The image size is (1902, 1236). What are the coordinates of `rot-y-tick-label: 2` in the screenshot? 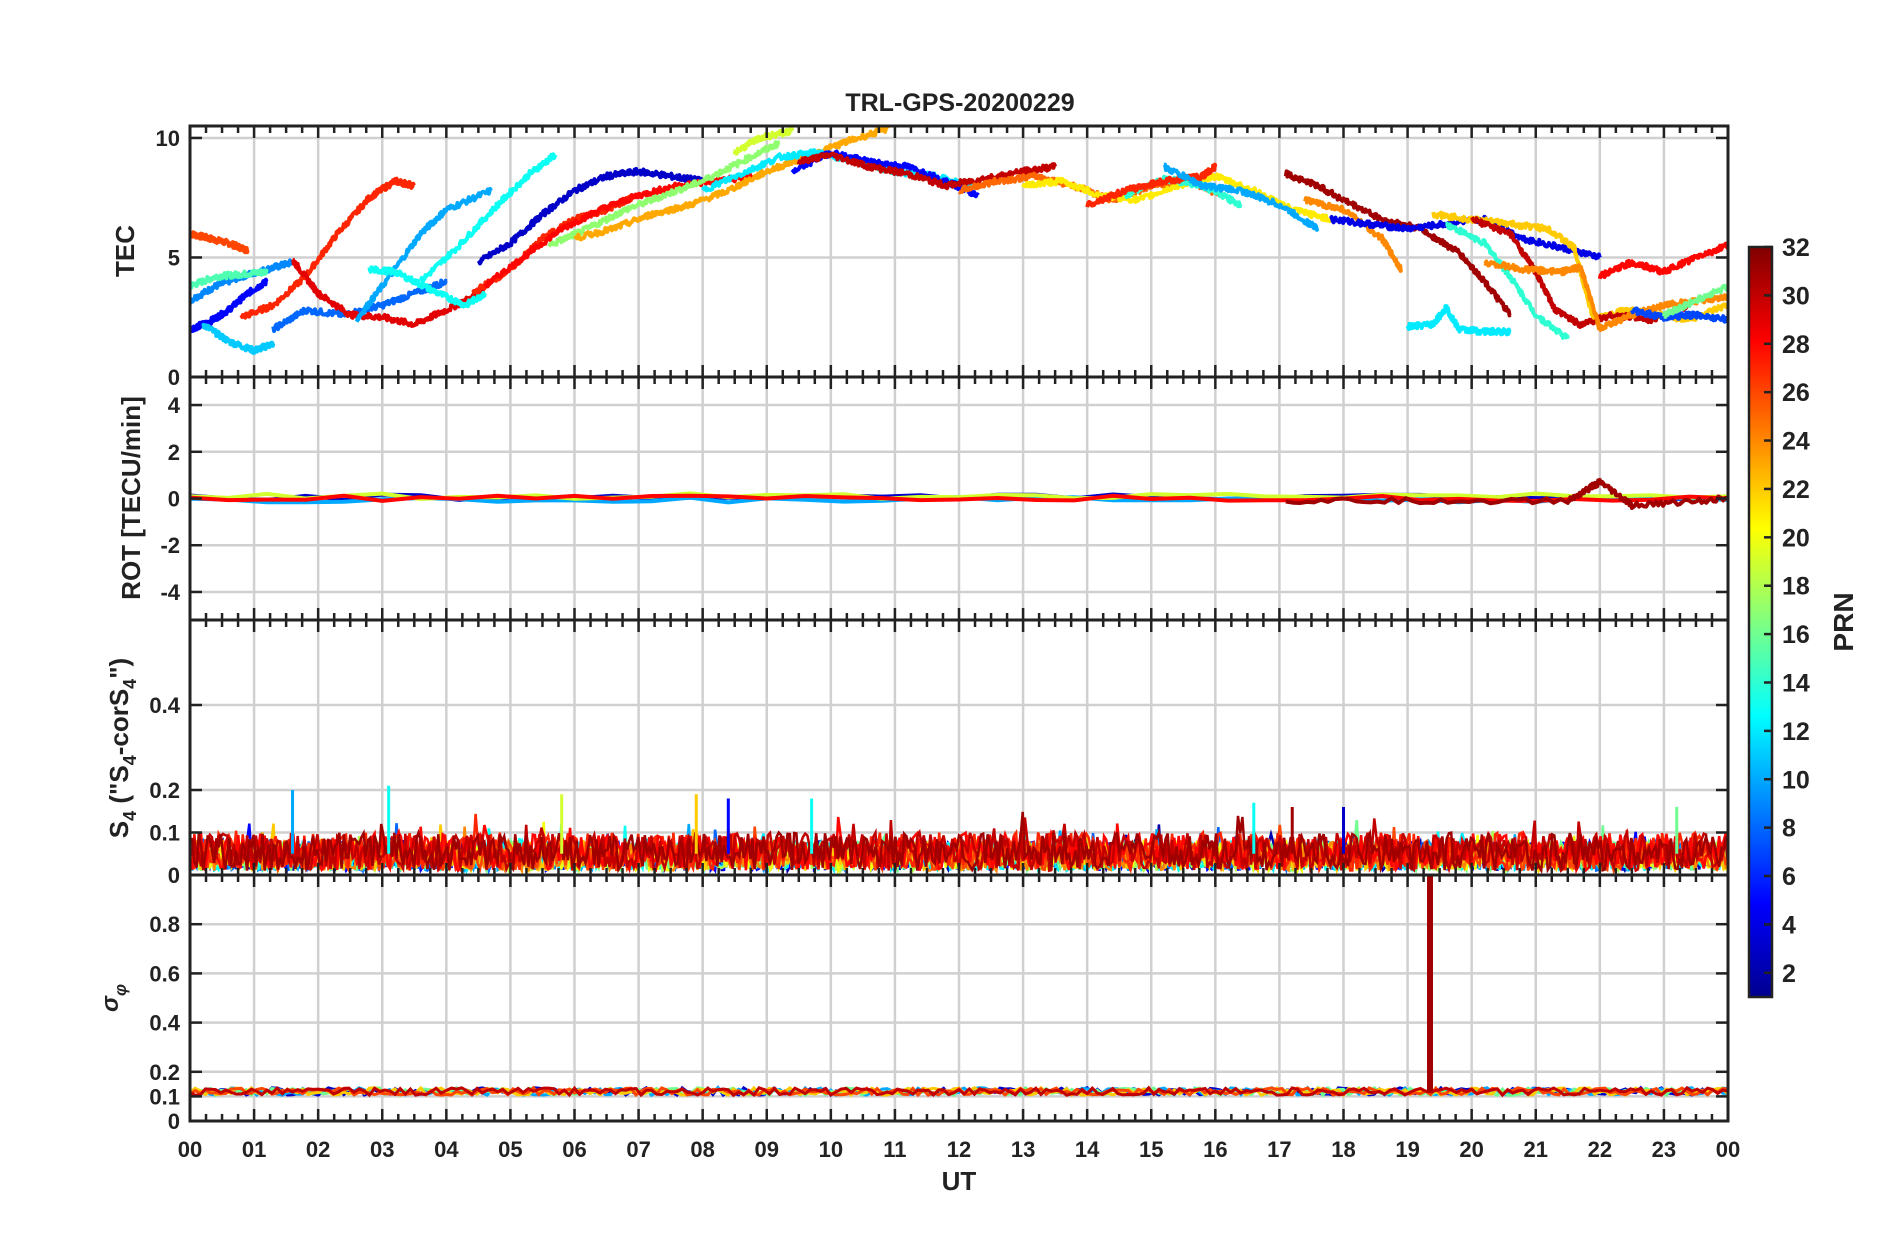 It's located at (174, 452).